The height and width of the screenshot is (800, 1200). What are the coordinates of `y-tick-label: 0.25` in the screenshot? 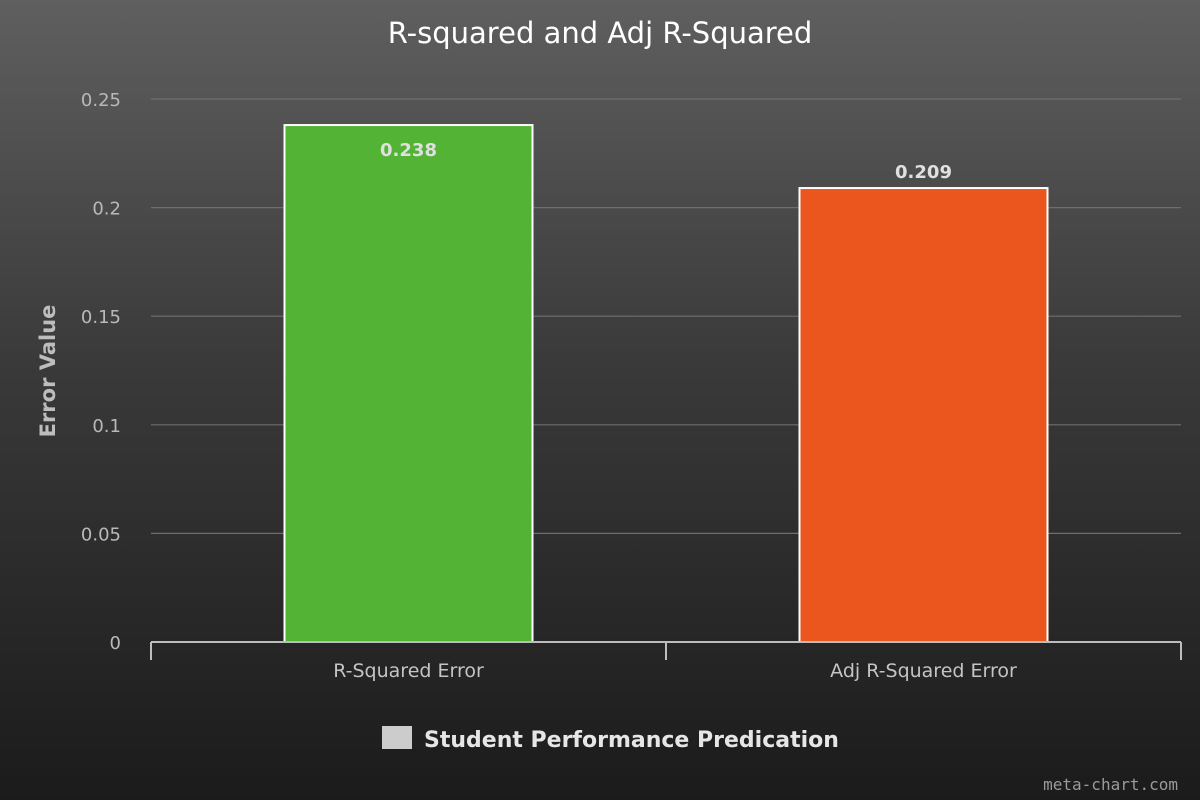 It's located at (101, 100).